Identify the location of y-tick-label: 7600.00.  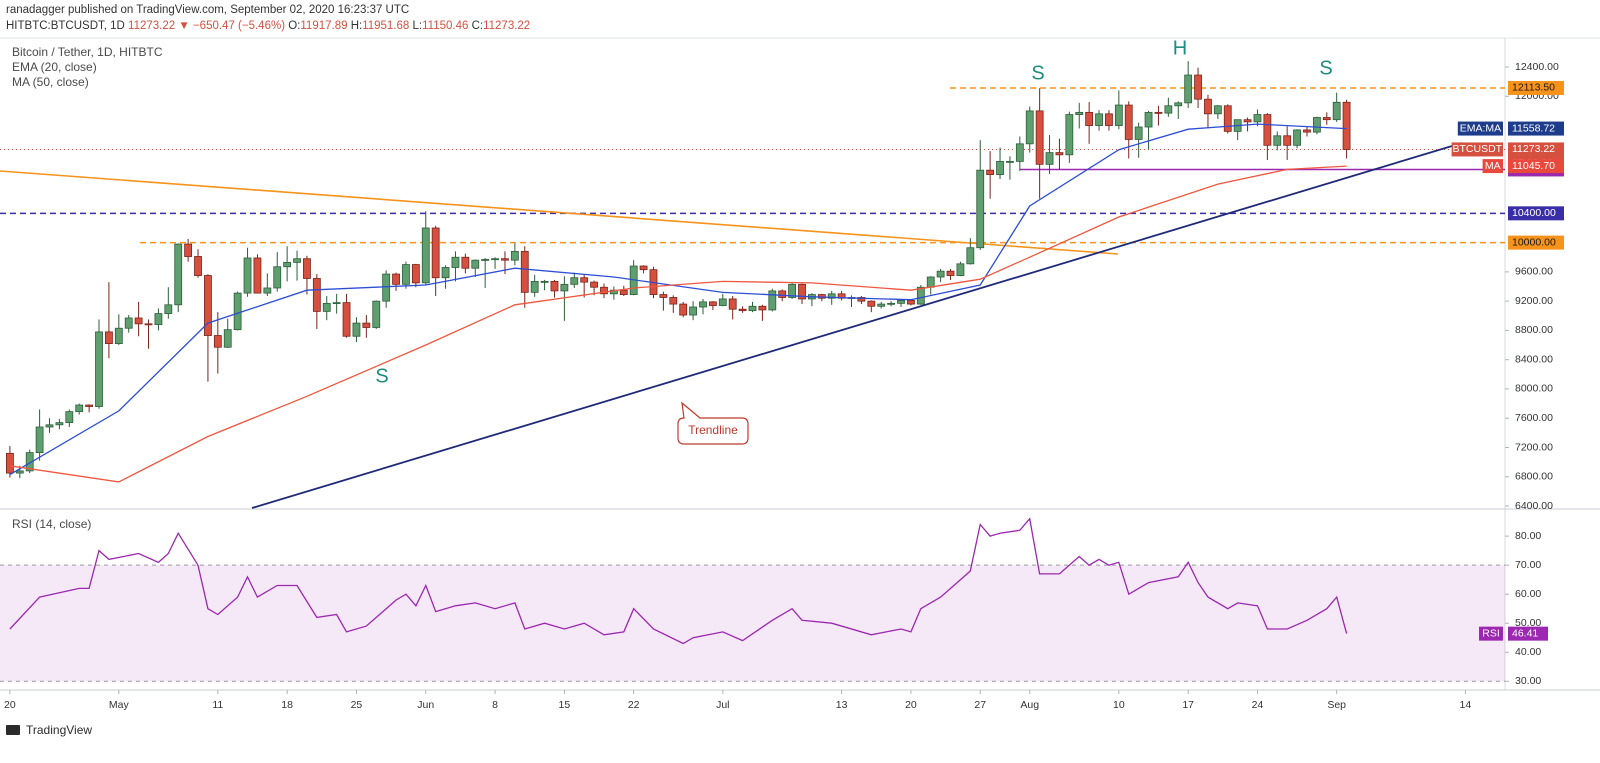
(1534, 418).